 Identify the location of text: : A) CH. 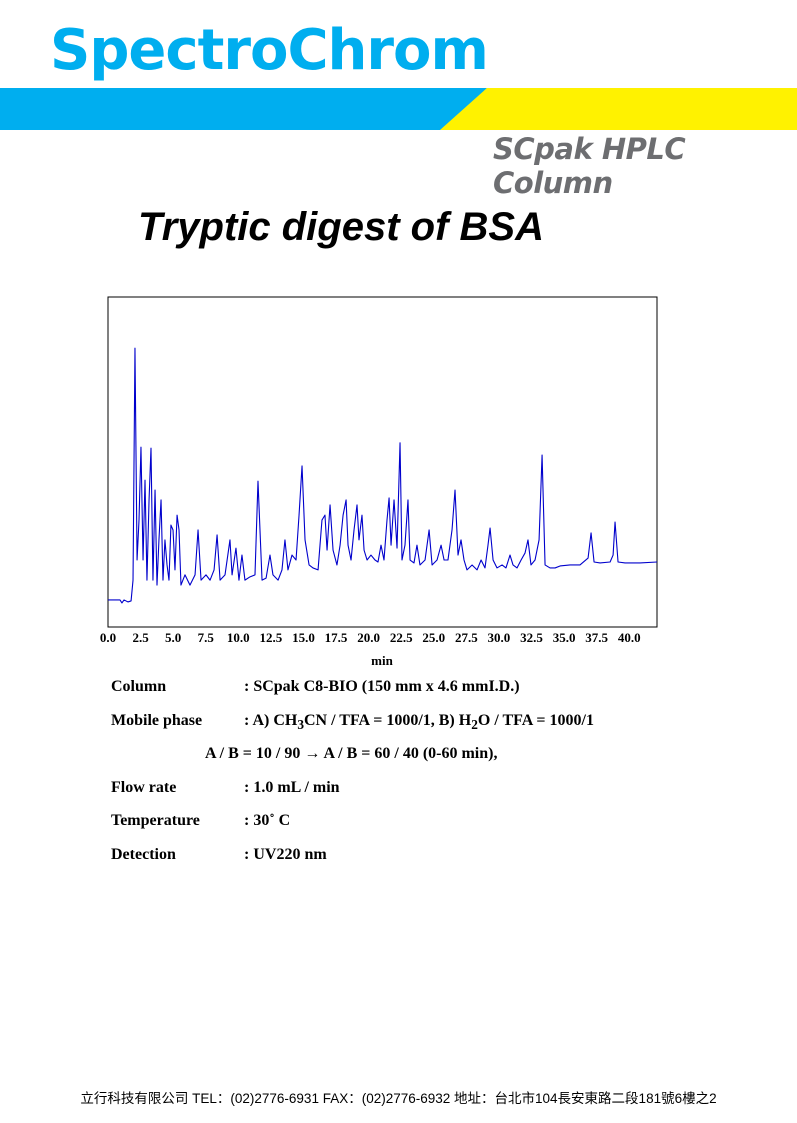
(271, 720).